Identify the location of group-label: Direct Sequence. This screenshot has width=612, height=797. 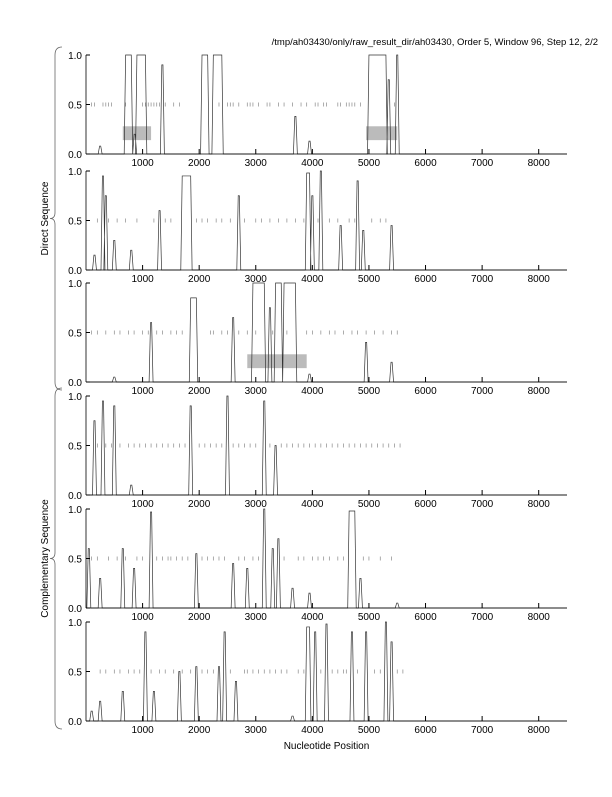
(45, 218).